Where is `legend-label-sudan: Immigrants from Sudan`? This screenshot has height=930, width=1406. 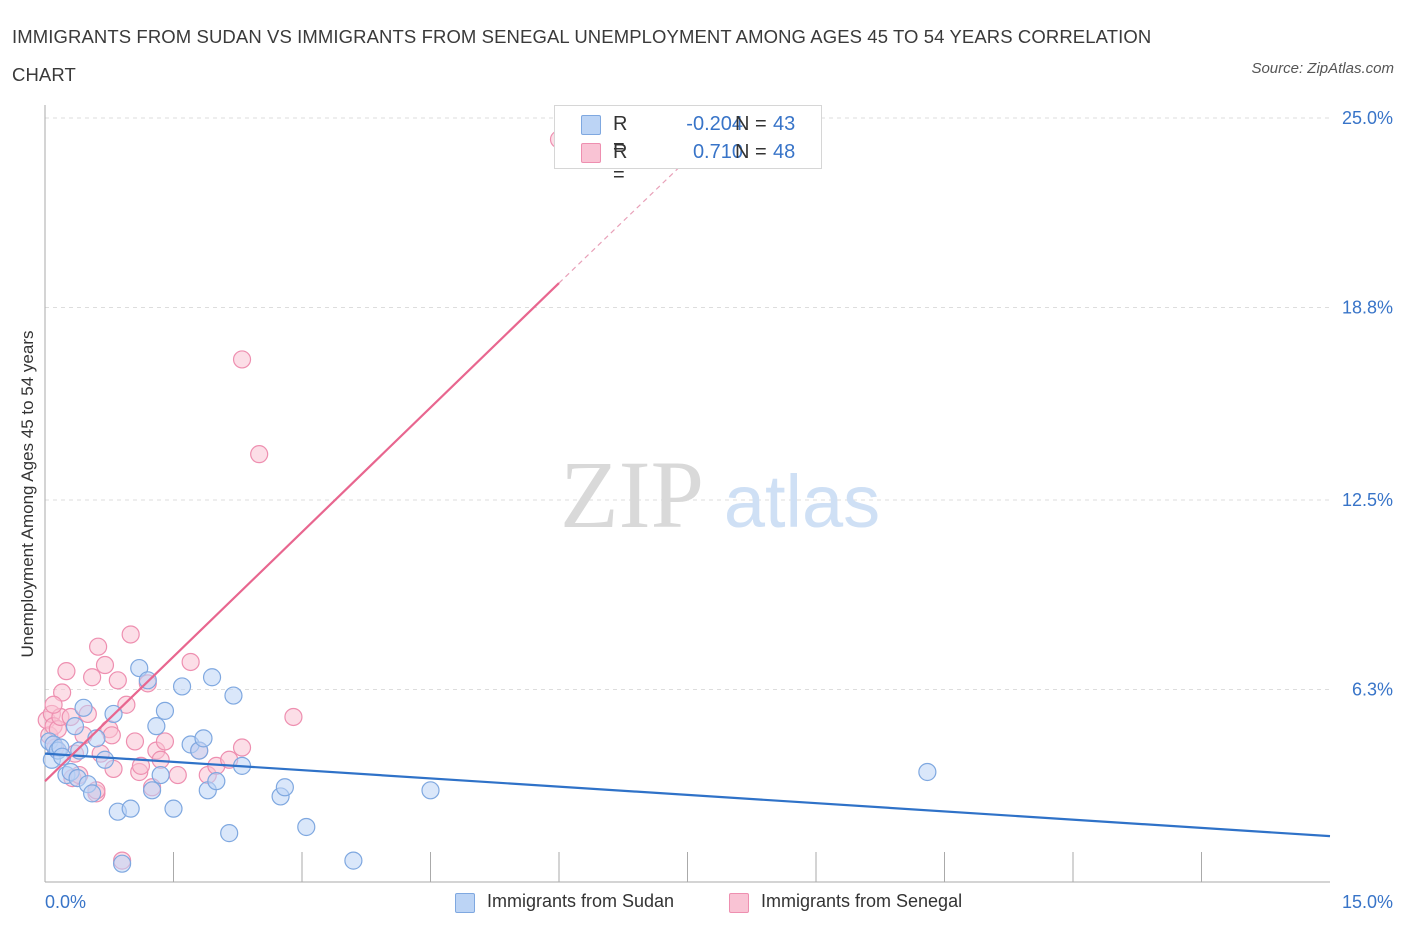
legend-label-sudan: Immigrants from Sudan is located at coordinates (581, 901).